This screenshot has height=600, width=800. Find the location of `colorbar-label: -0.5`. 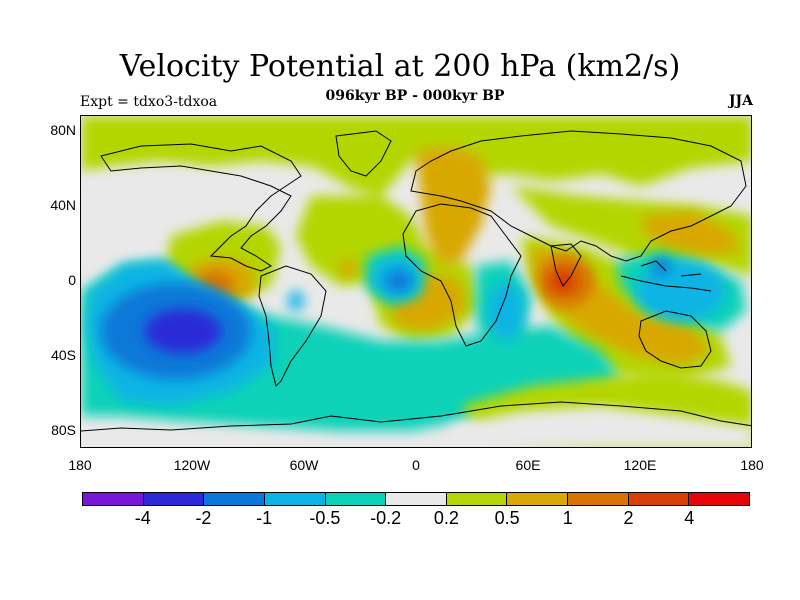

colorbar-label: -0.5 is located at coordinates (325, 518).